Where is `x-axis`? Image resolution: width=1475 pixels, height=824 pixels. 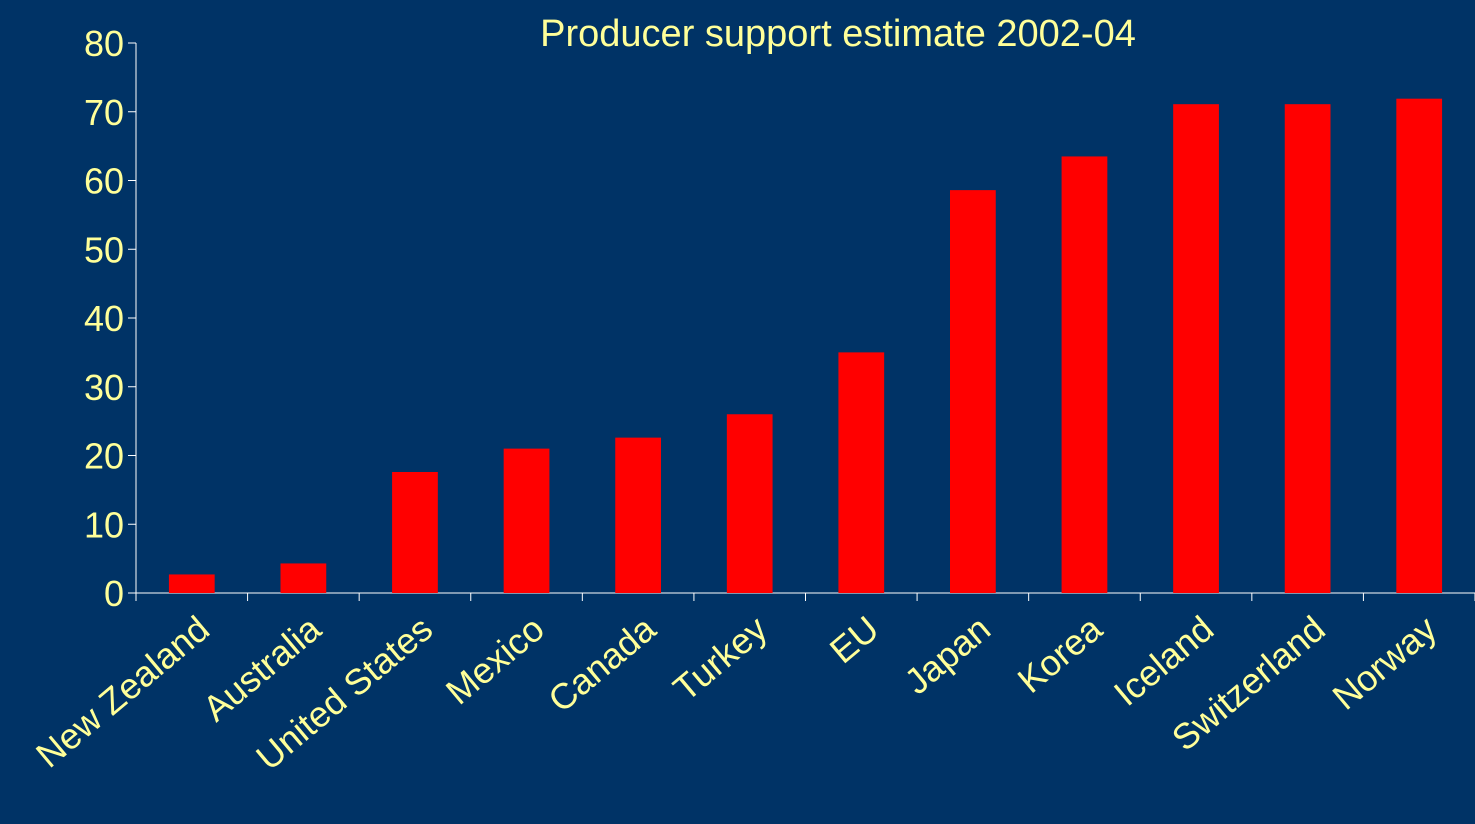 x-axis is located at coordinates (805, 596).